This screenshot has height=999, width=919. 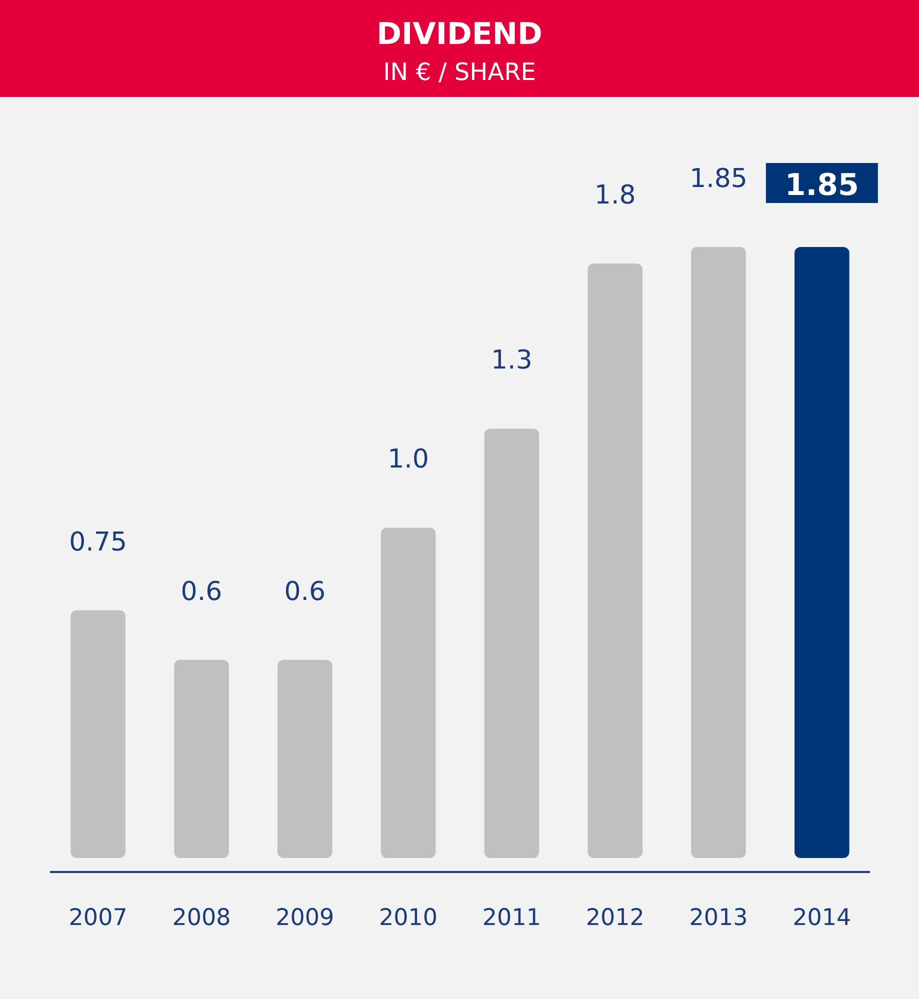 I want to click on x-tick-label: 2012, so click(x=615, y=918).